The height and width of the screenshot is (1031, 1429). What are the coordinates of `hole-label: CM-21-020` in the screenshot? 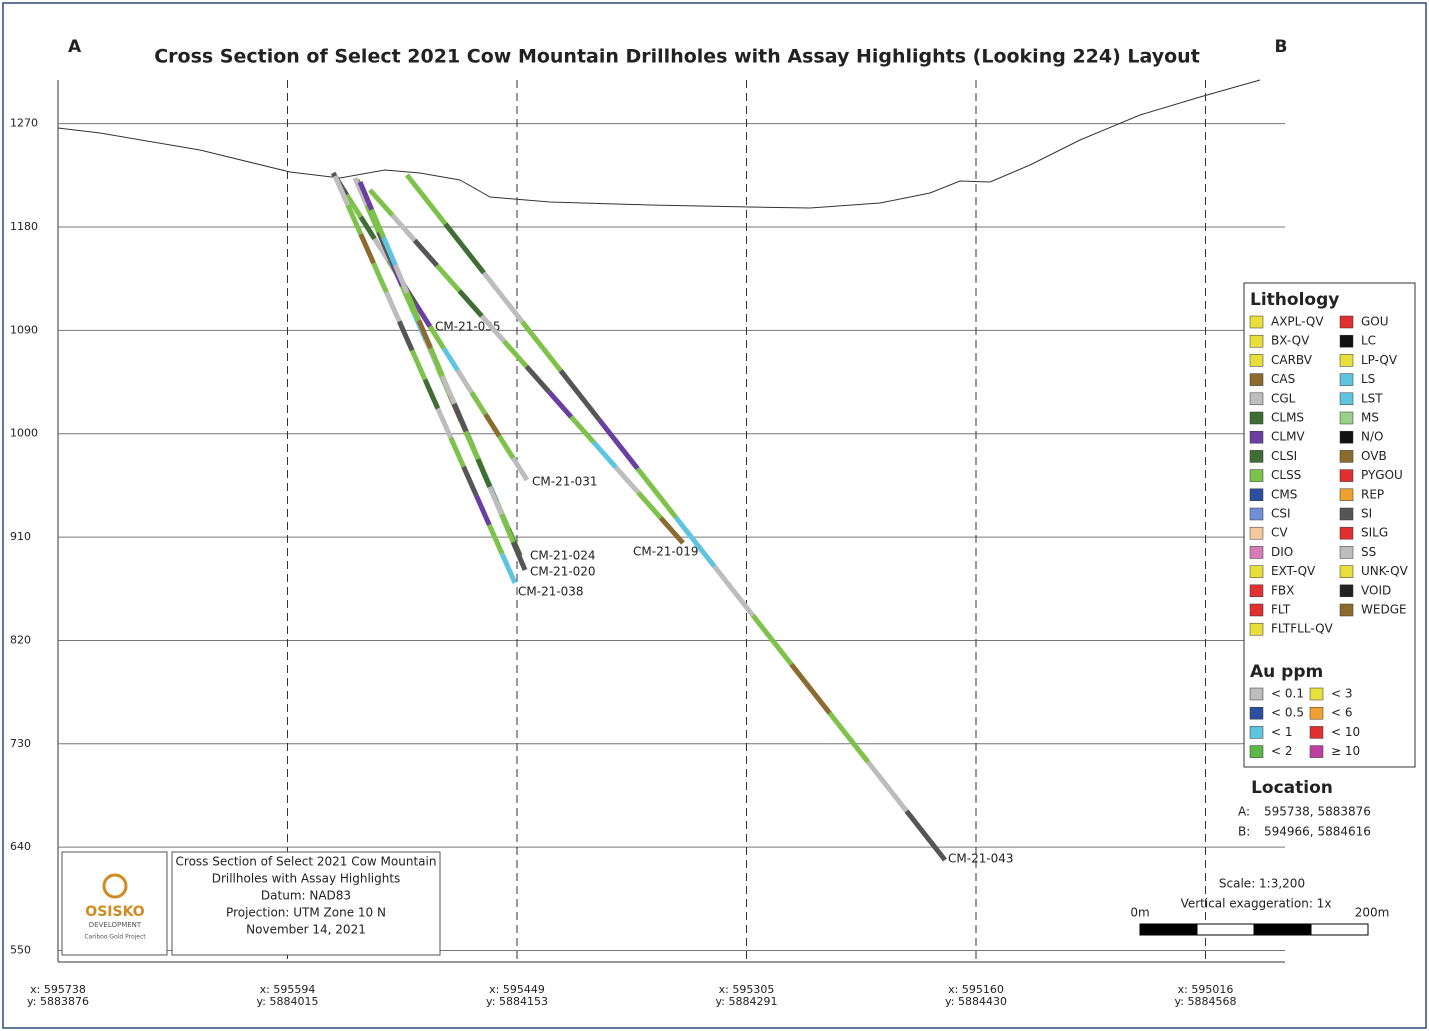 It's located at (563, 572).